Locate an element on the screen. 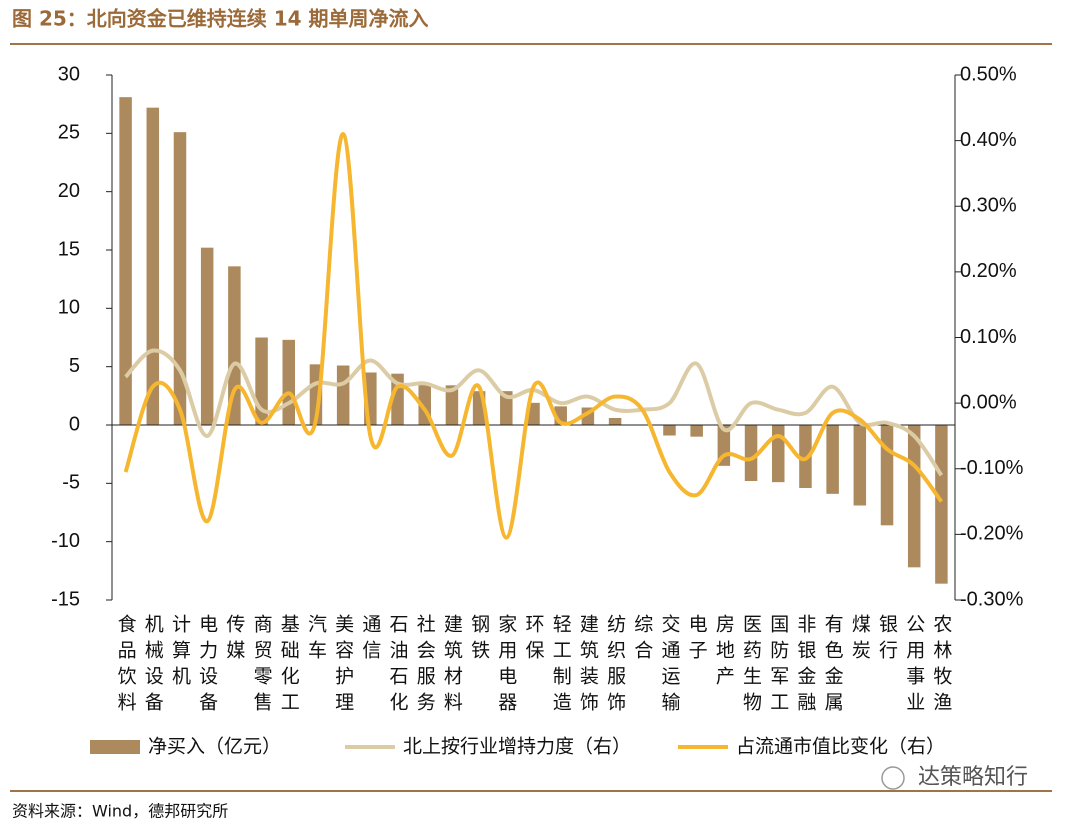  legend-label: 北上按行业增持力度（右） is located at coordinates (517, 747).